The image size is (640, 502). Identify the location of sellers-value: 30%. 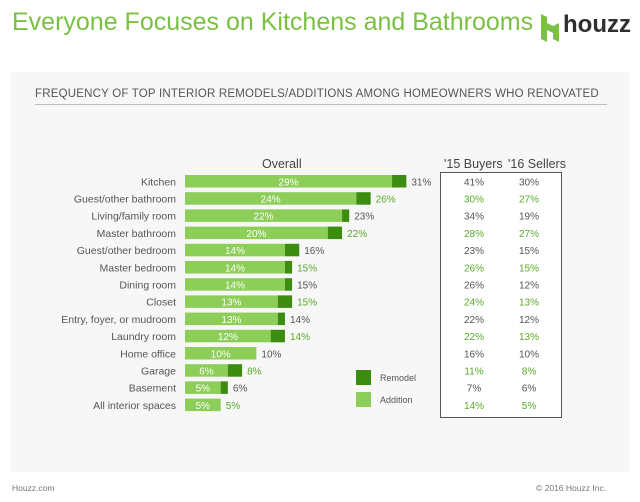
(529, 182).